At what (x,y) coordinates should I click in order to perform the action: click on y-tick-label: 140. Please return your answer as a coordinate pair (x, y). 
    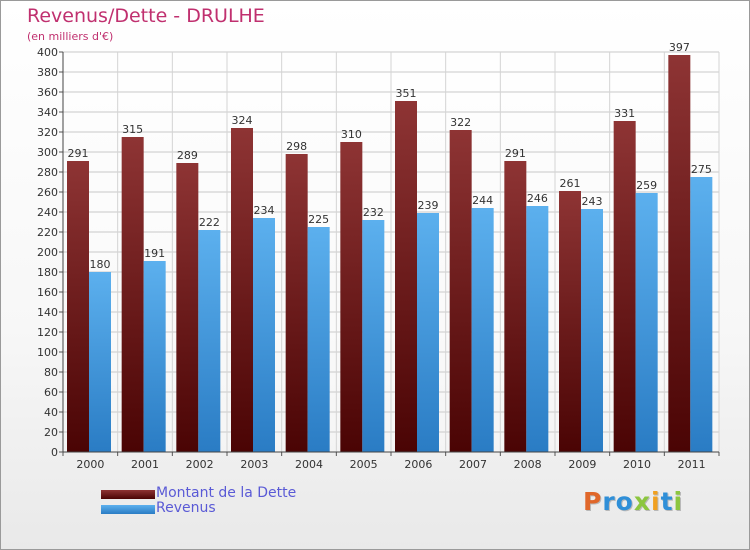
    Looking at the image, I should click on (47, 312).